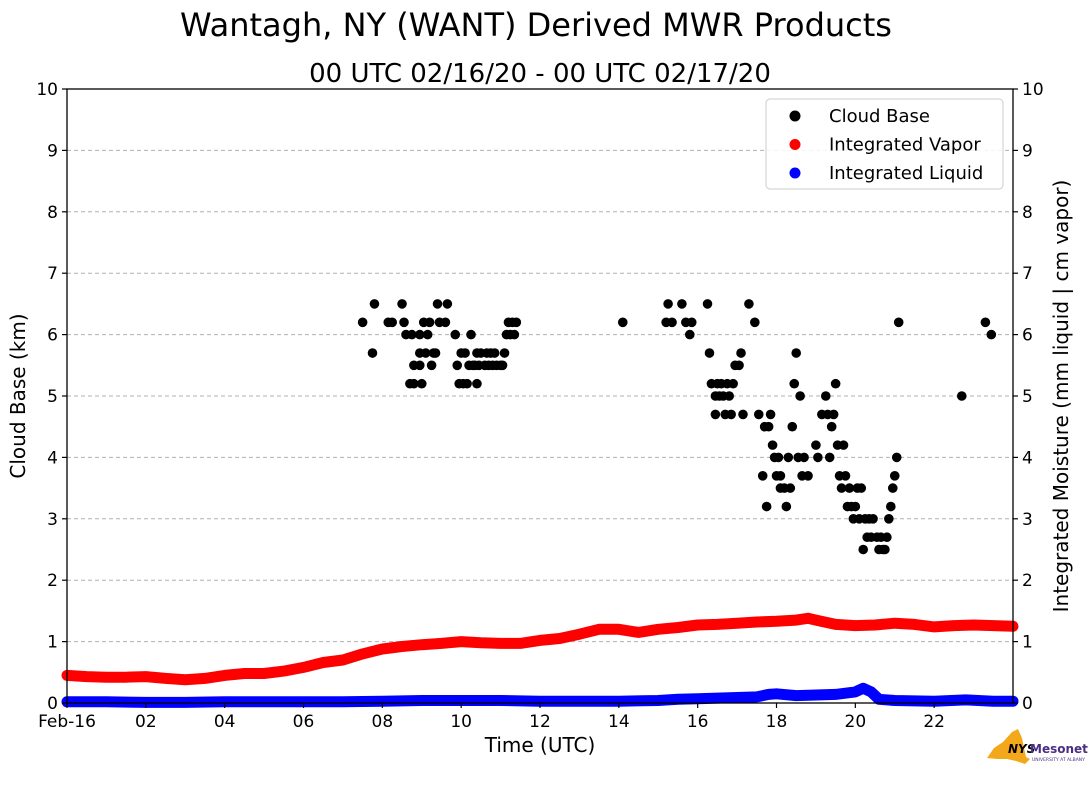 Image resolution: width=1089 pixels, height=808 pixels. I want to click on y-tick-label: 10, so click(47, 90).